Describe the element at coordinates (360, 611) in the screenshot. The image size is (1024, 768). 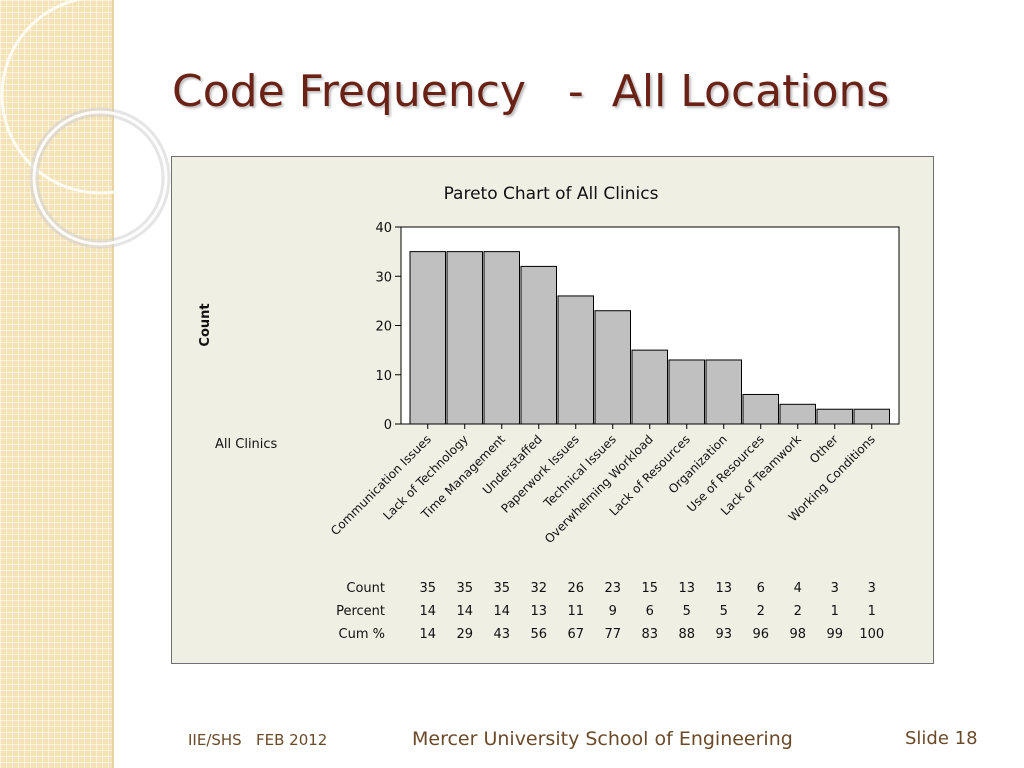
I see `table-row-label: Percent` at that location.